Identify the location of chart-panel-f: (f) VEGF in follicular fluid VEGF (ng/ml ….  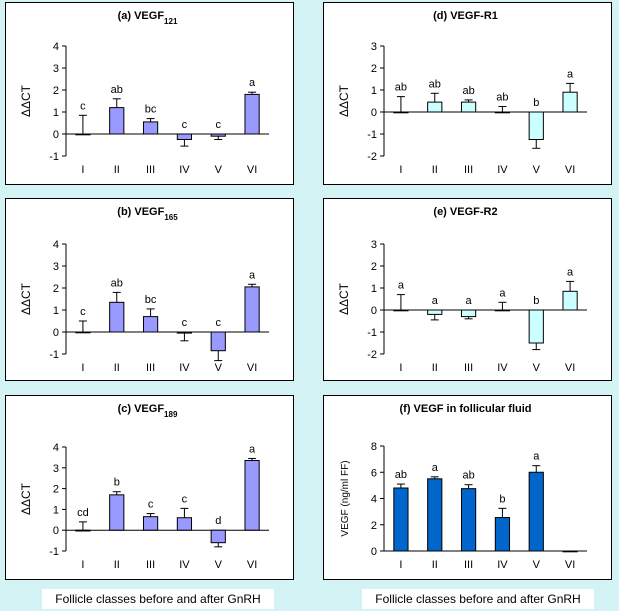
(467, 487).